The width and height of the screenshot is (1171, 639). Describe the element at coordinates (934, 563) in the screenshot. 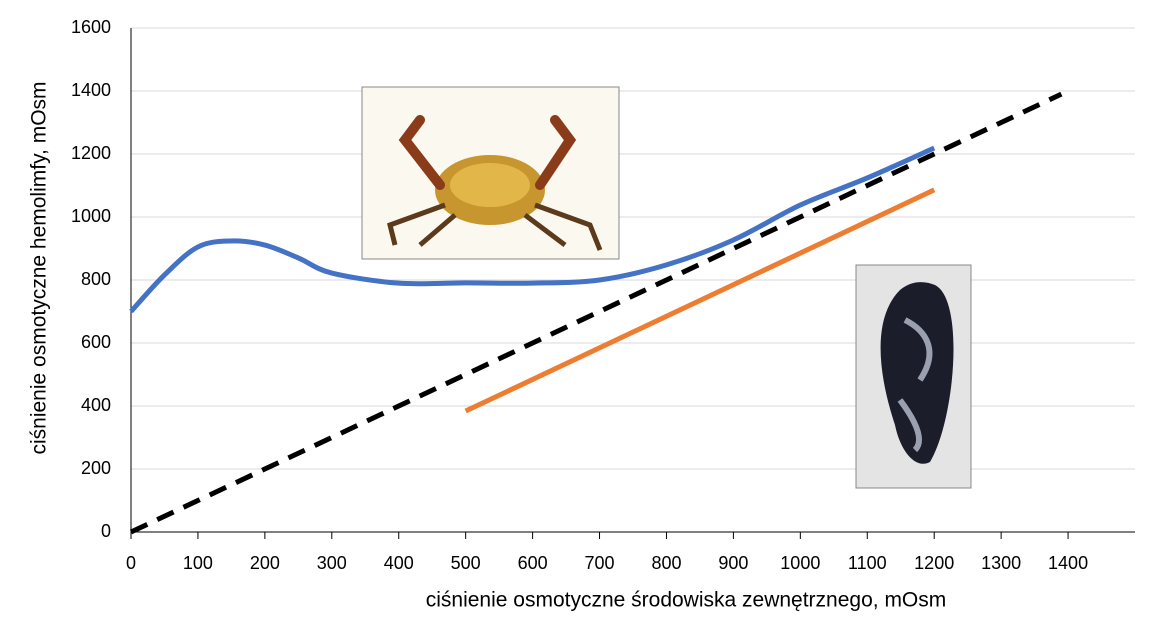

I see `x-tick-label: 1200` at that location.